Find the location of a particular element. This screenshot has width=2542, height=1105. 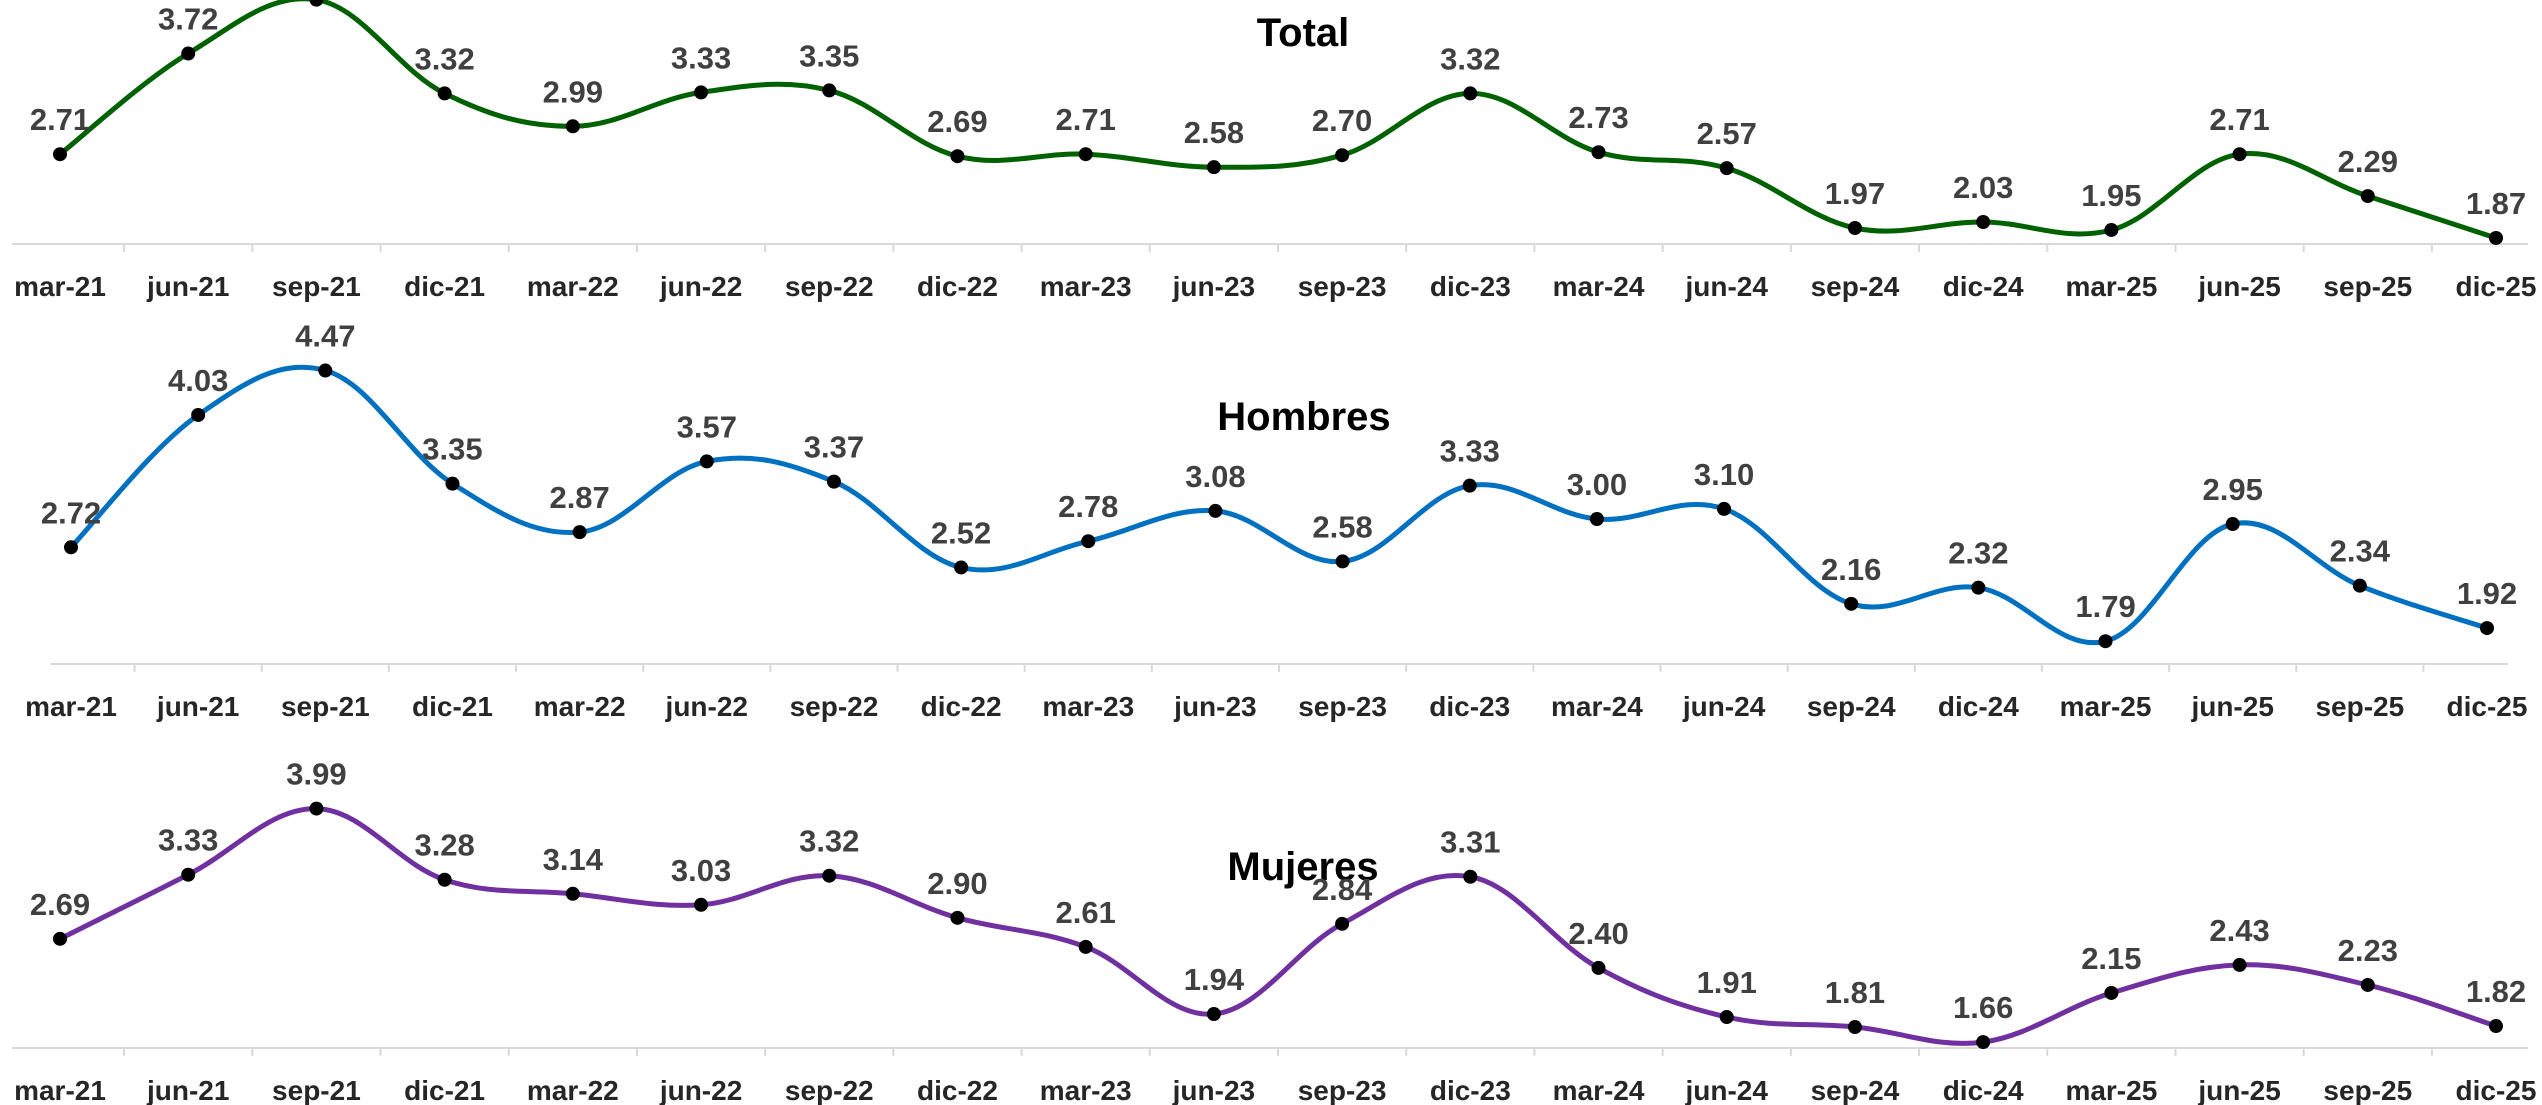

x-tick-label: jun-21 is located at coordinates (187, 1090).